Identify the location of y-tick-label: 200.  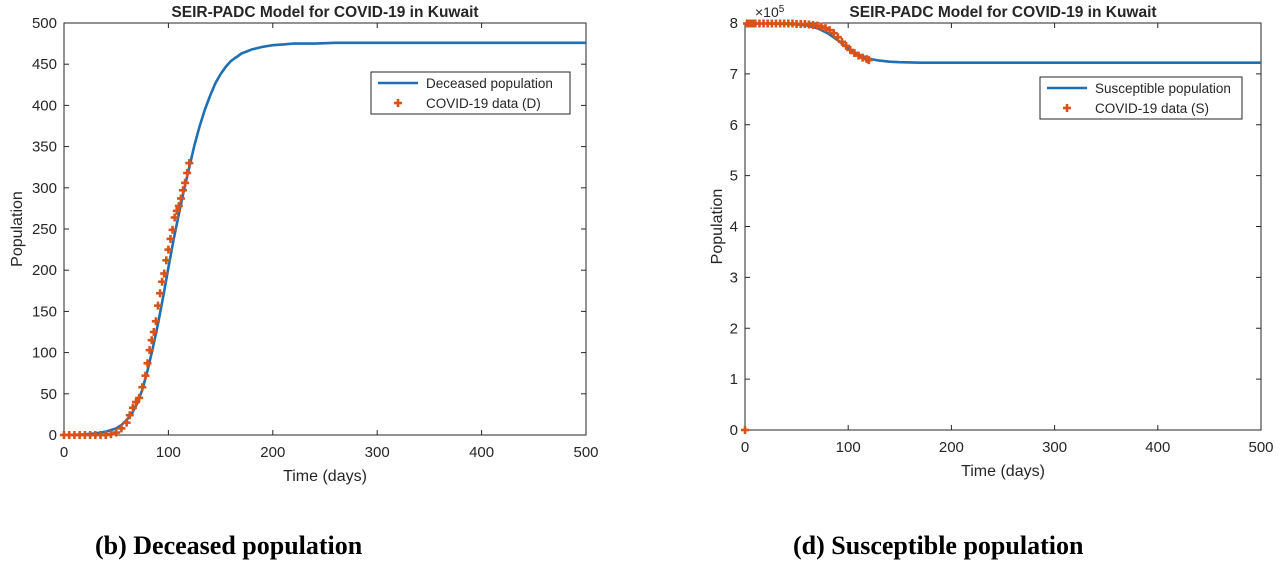
(44, 270).